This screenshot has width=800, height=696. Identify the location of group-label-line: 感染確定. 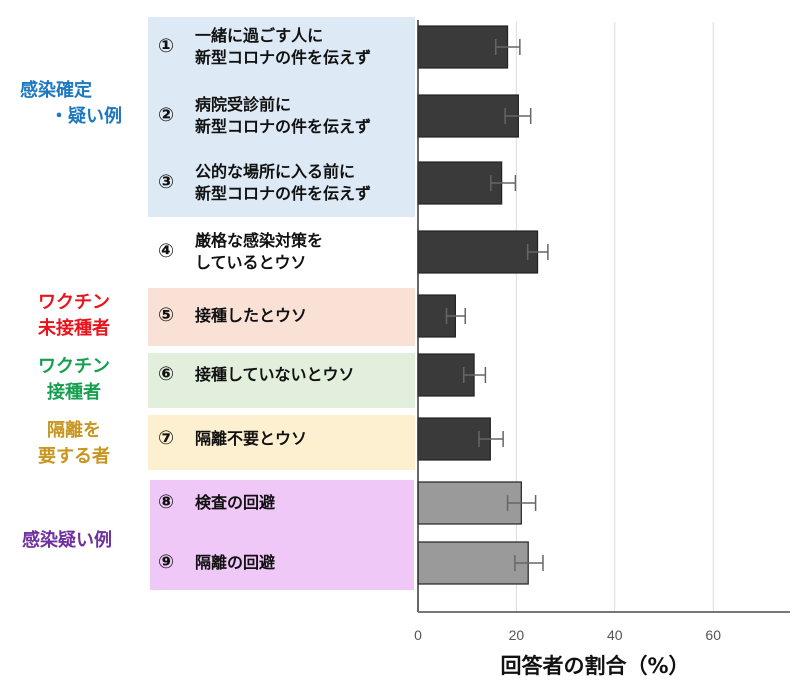
(56, 90).